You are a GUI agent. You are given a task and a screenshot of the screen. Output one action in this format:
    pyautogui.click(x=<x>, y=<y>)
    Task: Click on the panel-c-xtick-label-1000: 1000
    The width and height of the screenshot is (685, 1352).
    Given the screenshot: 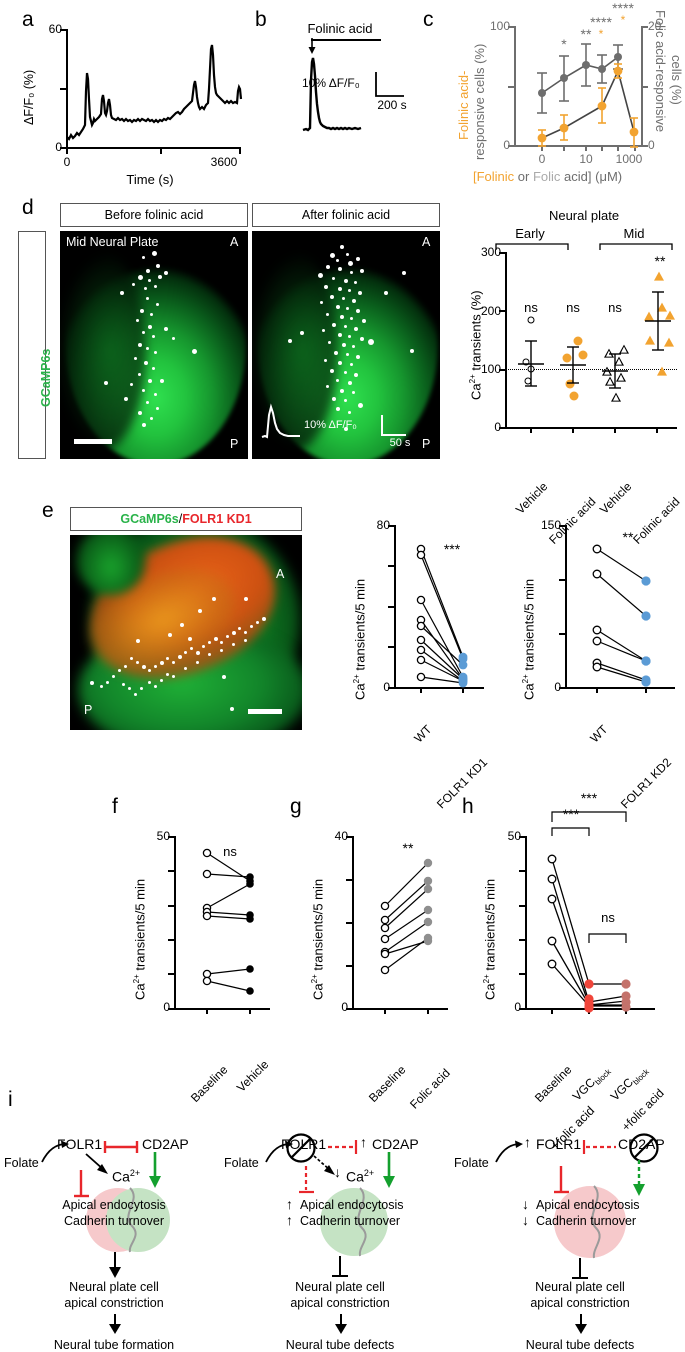 What is the action you would take?
    pyautogui.click(x=629, y=159)
    